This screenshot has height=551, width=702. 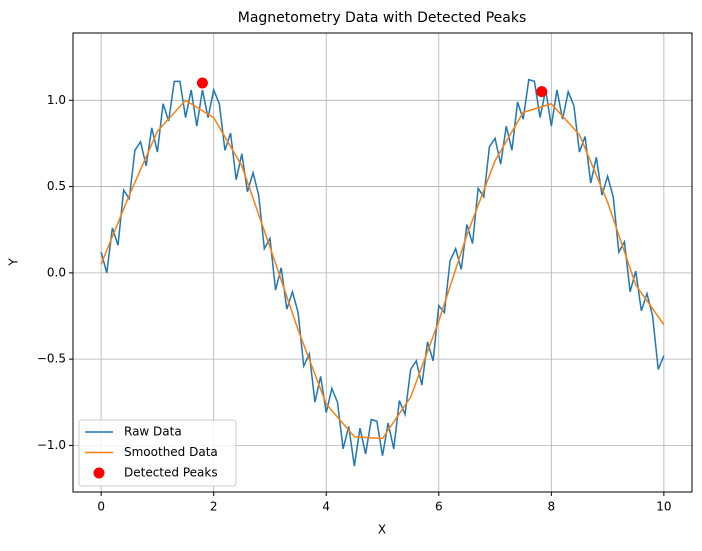 I want to click on legend-marker, so click(x=99, y=473).